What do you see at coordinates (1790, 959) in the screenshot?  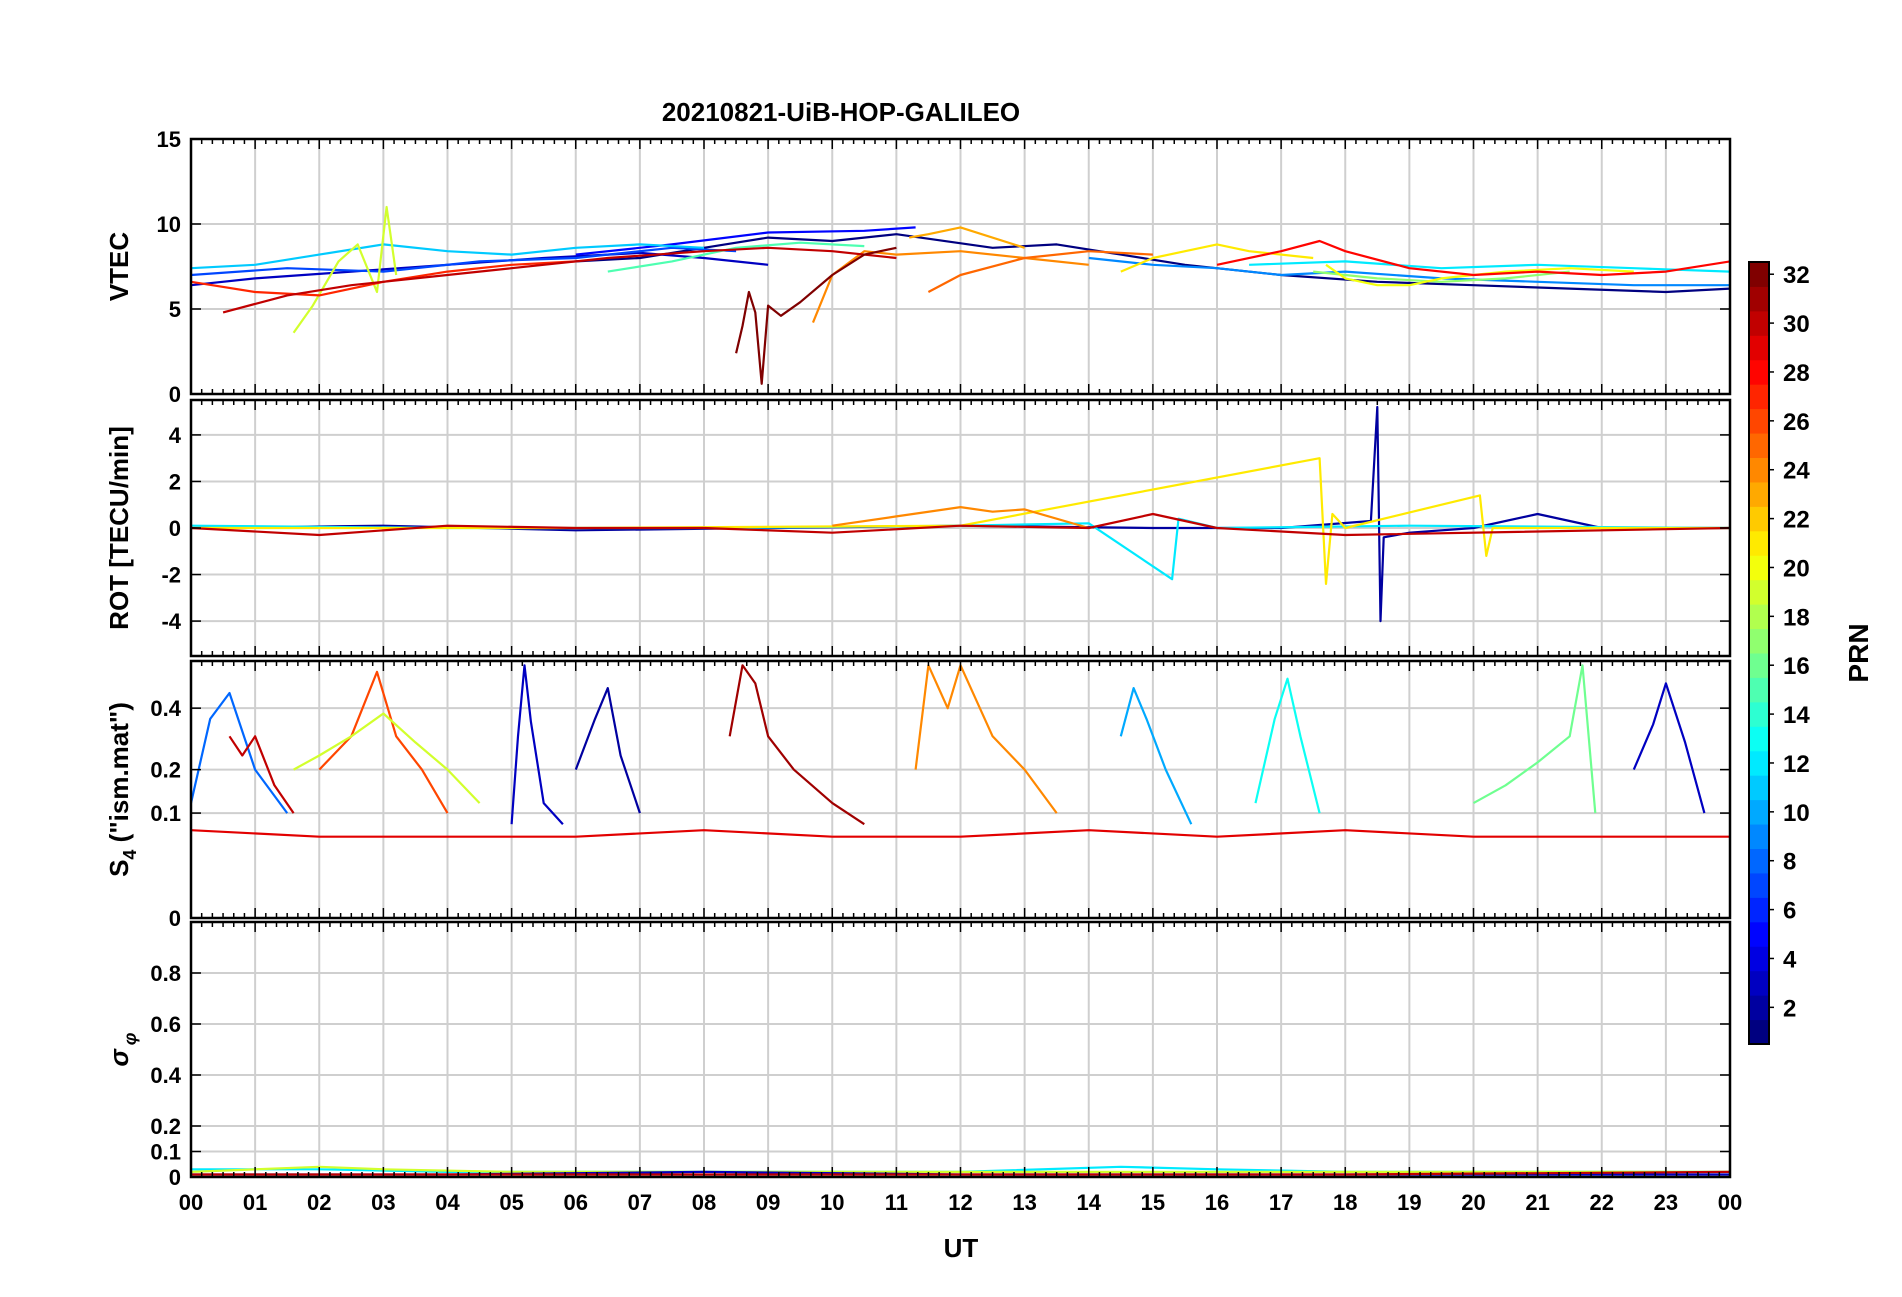 I see `colorbar-tick-label: 4` at bounding box center [1790, 959].